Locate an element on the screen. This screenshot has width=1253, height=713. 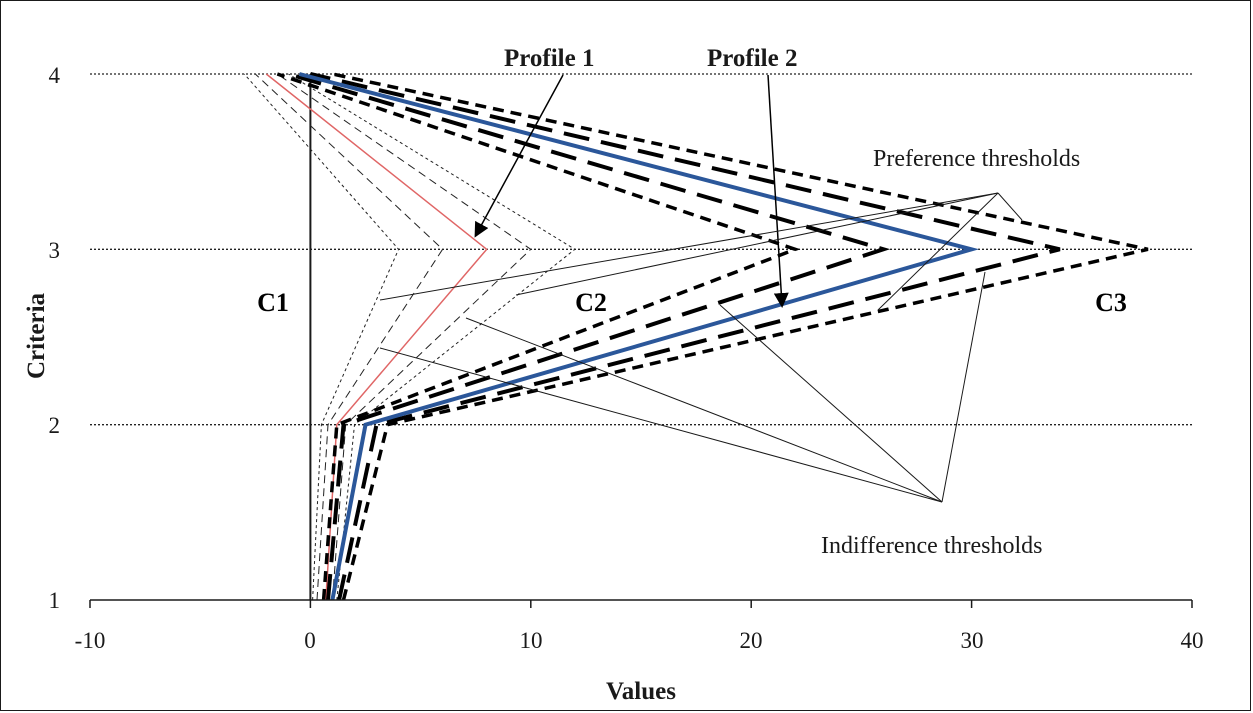
y-tick-label: 1 is located at coordinates (55, 600).